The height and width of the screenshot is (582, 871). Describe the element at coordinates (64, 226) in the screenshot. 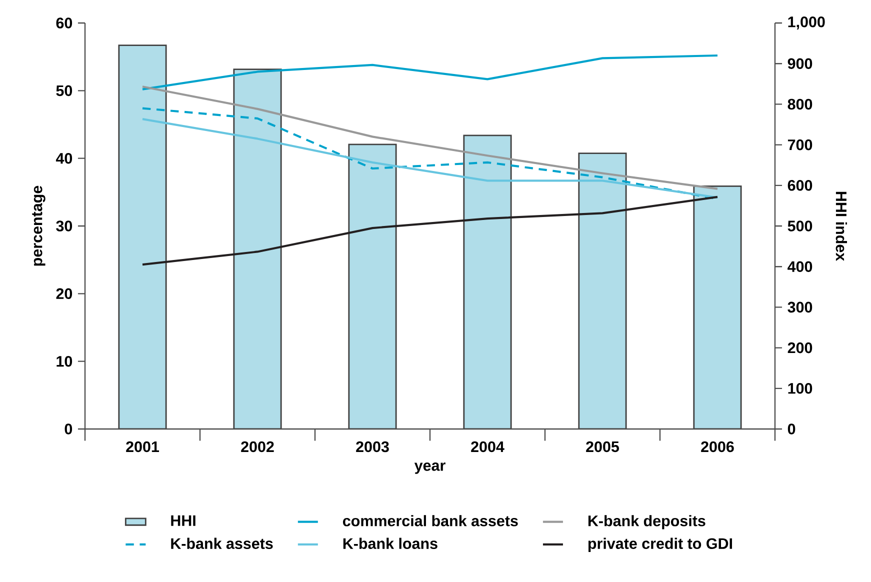

I see `y-tick-label: 30` at that location.